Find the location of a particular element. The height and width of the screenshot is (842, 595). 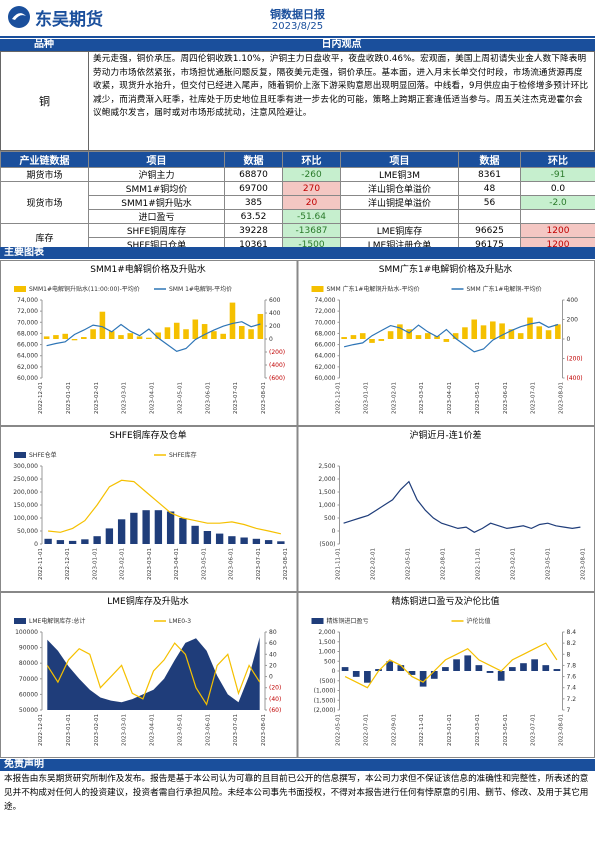

x-tick-label: 2023-05-01 is located at coordinates (180, 398).